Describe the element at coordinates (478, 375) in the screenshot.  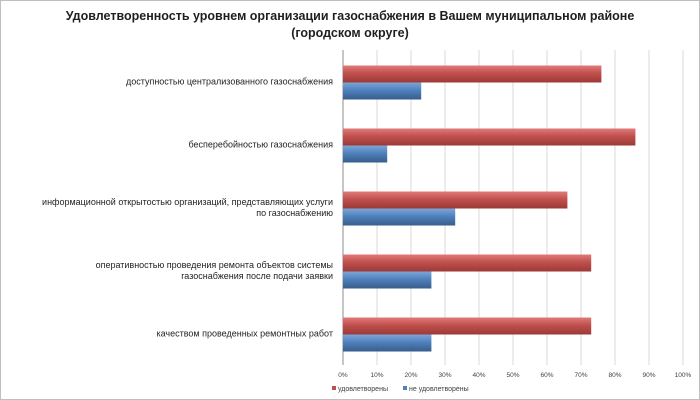
I see `x-tick-label: 40%` at that location.